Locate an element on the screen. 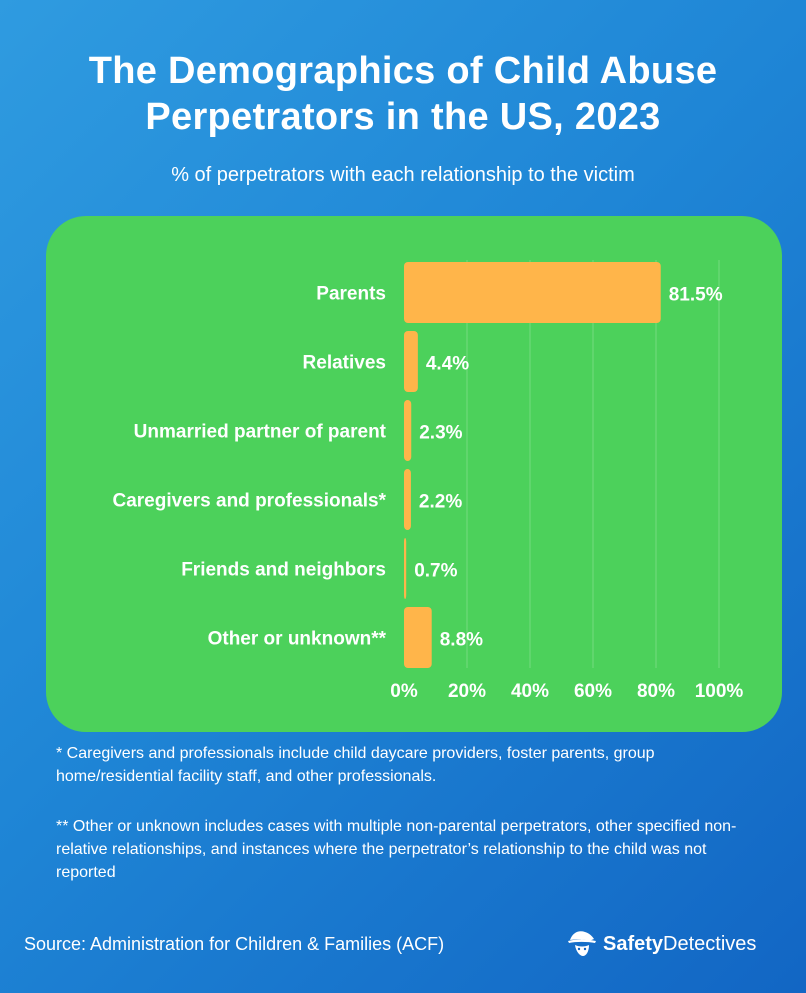  value-label-5: 8.8% is located at coordinates (461, 640).